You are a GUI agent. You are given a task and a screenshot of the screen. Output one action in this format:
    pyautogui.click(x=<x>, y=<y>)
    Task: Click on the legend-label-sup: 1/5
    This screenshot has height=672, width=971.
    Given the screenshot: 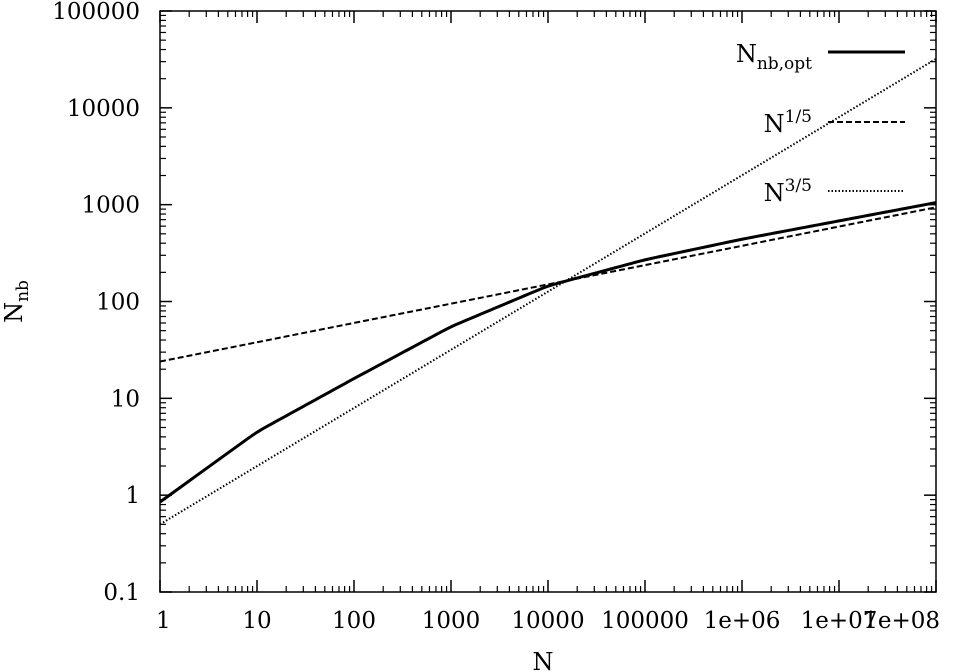 What is the action you would take?
    pyautogui.click(x=798, y=117)
    